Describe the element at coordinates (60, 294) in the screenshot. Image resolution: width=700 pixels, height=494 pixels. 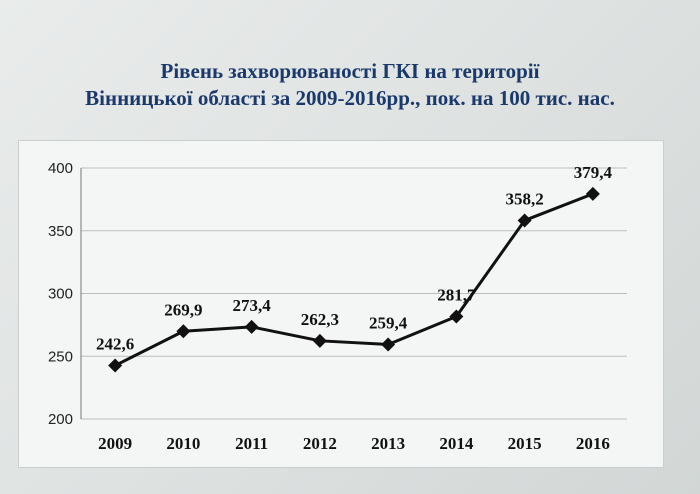
I see `y-tick-label: 300` at that location.